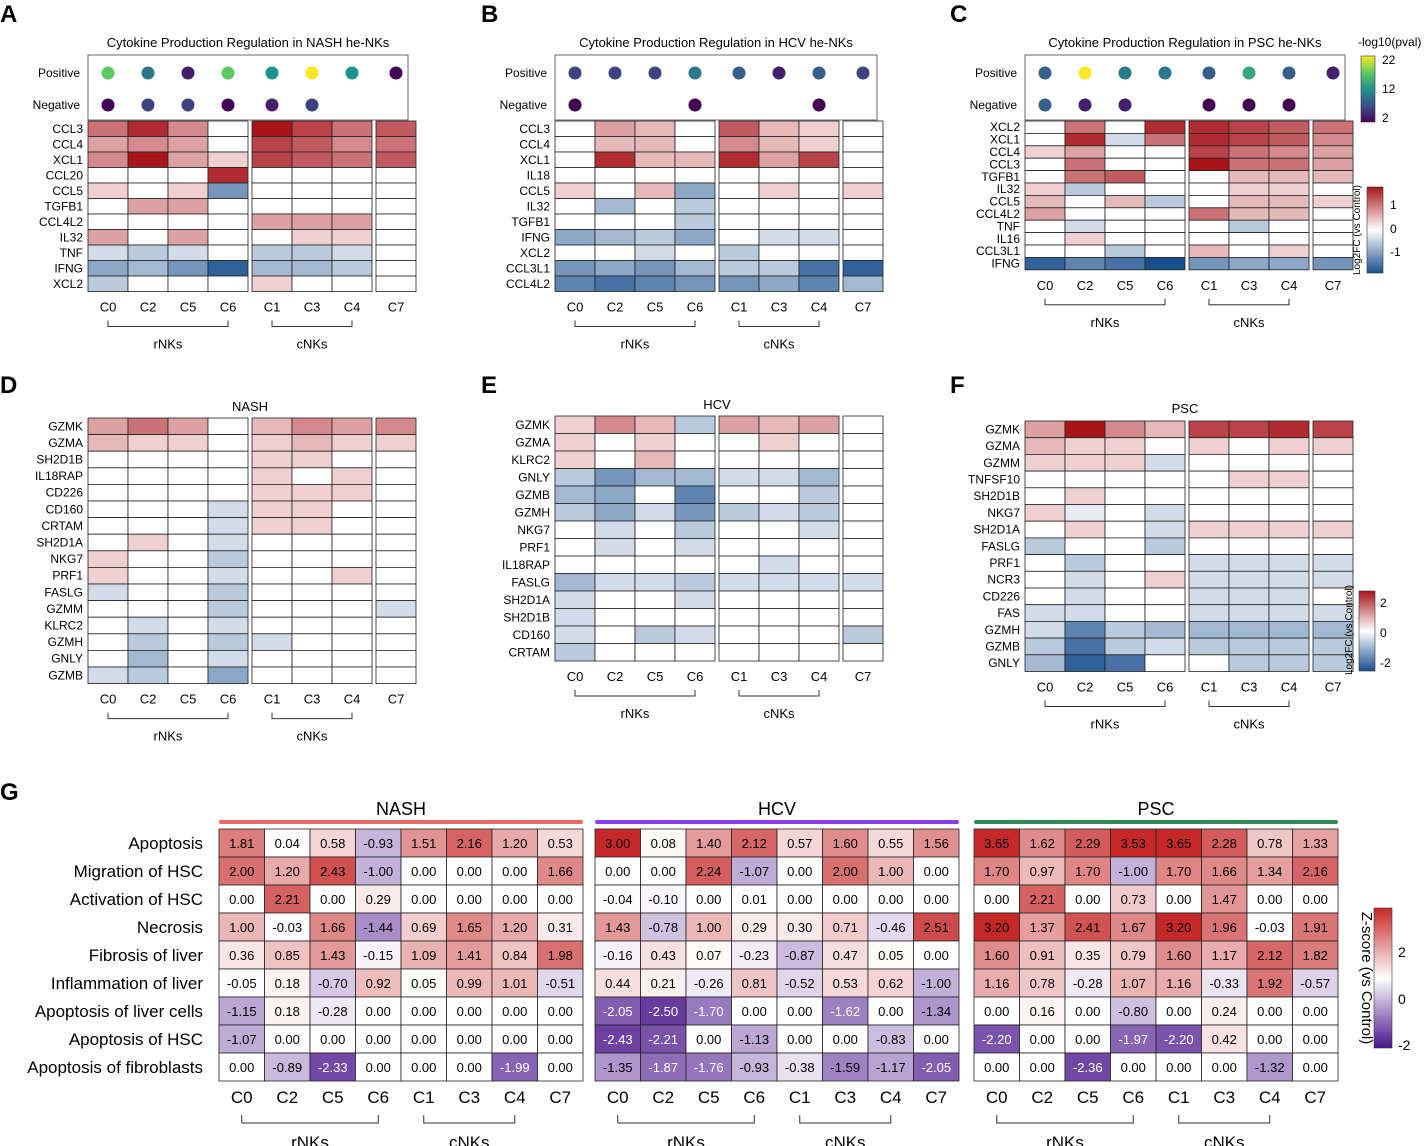 The width and height of the screenshot is (1426, 1146). Describe the element at coordinates (228, 105) in the screenshot. I see `negative-dot` at that location.